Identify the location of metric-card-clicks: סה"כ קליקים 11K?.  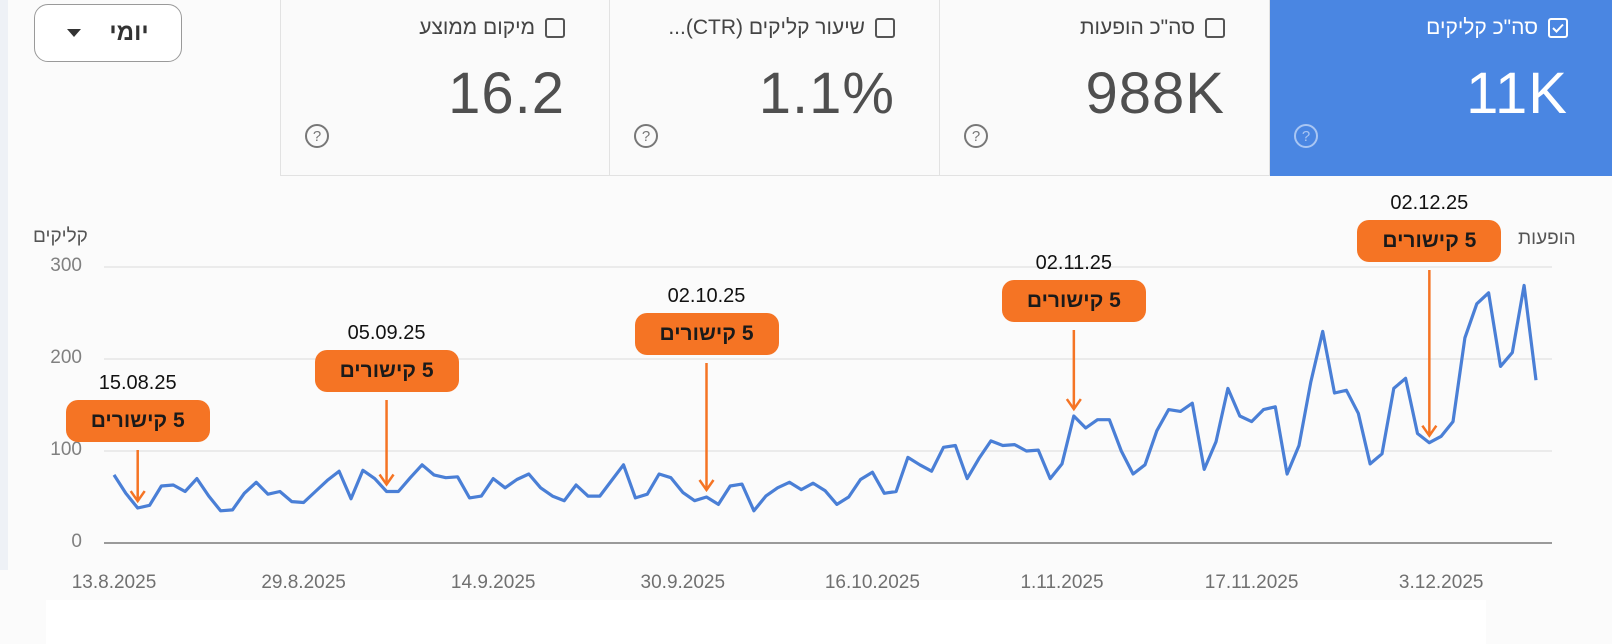
(1441, 88).